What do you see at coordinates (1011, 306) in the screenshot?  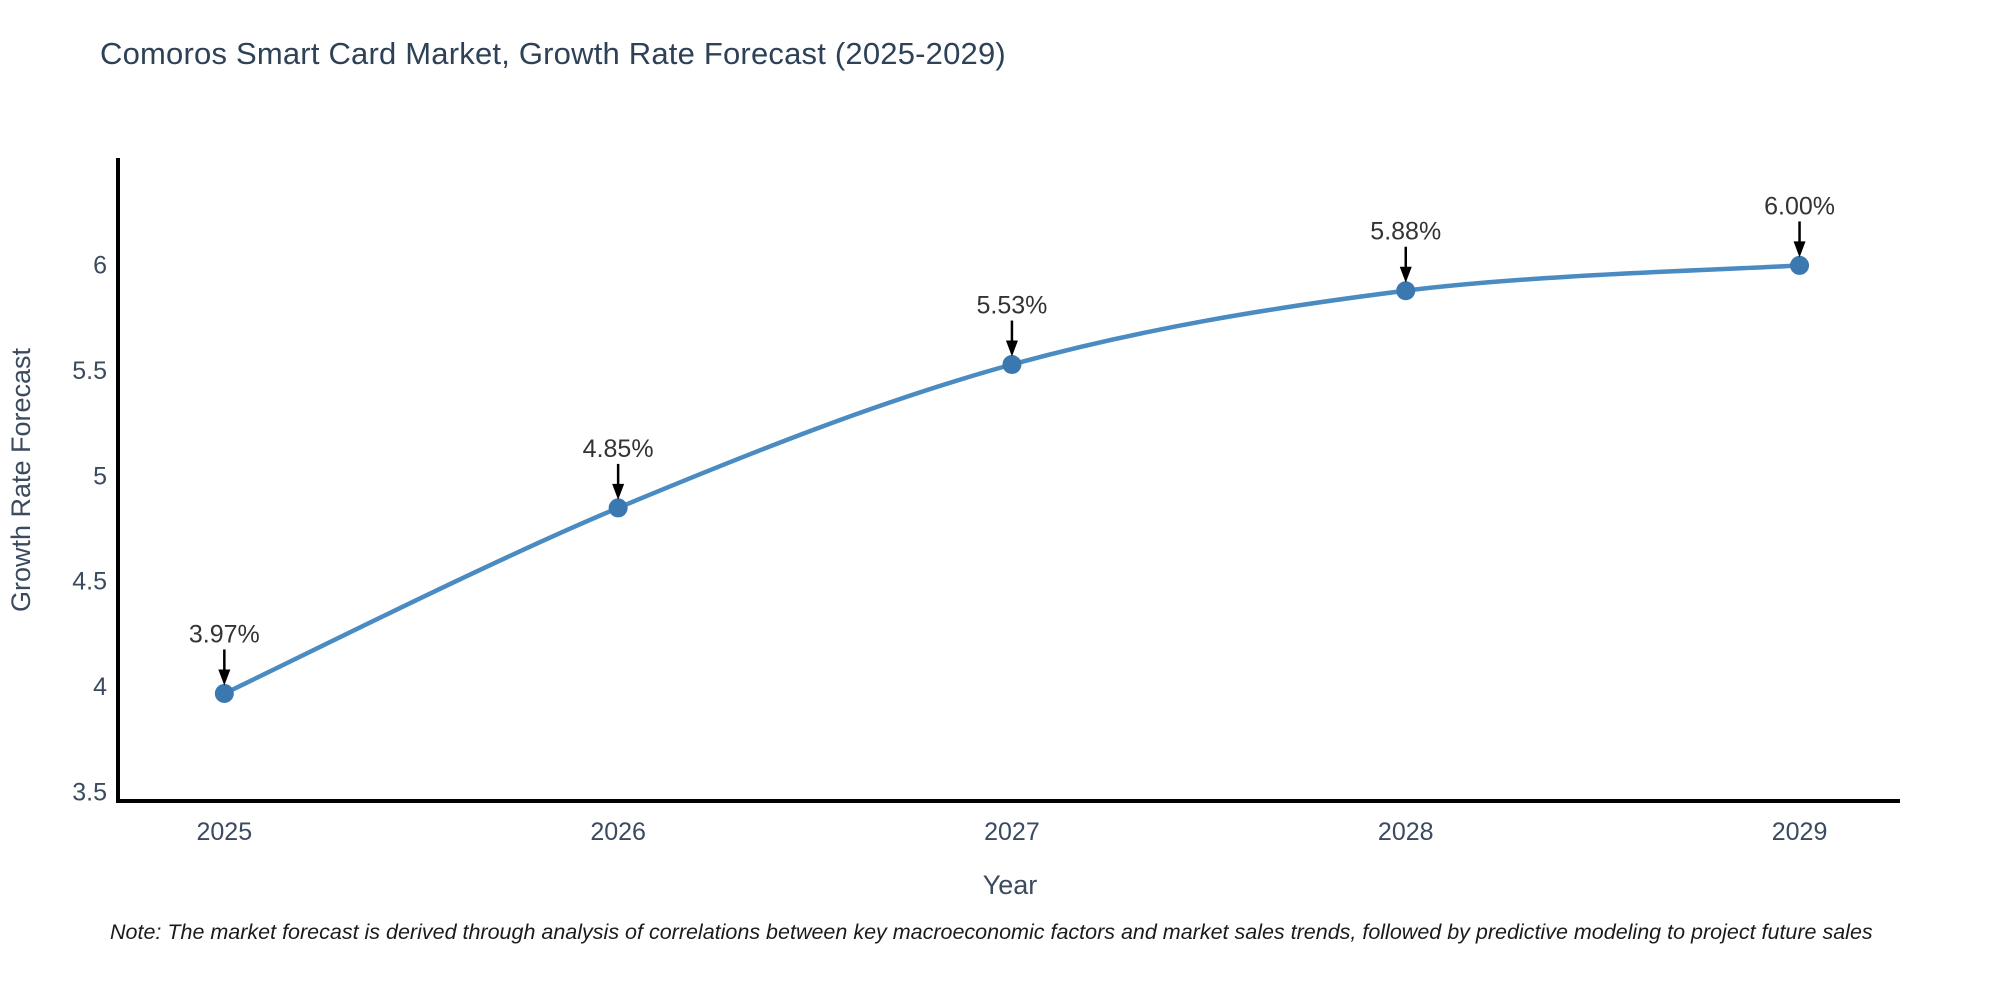 I see `point-annotation: 5.53%` at bounding box center [1011, 306].